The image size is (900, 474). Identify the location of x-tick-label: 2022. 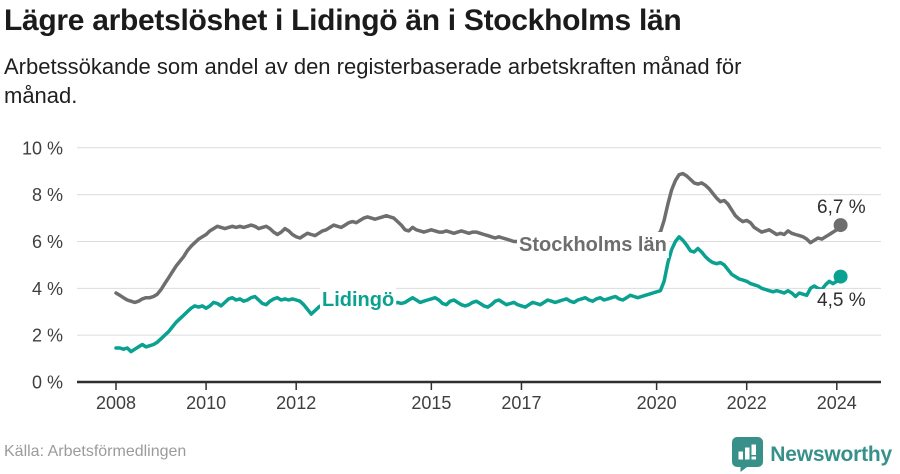
(747, 403).